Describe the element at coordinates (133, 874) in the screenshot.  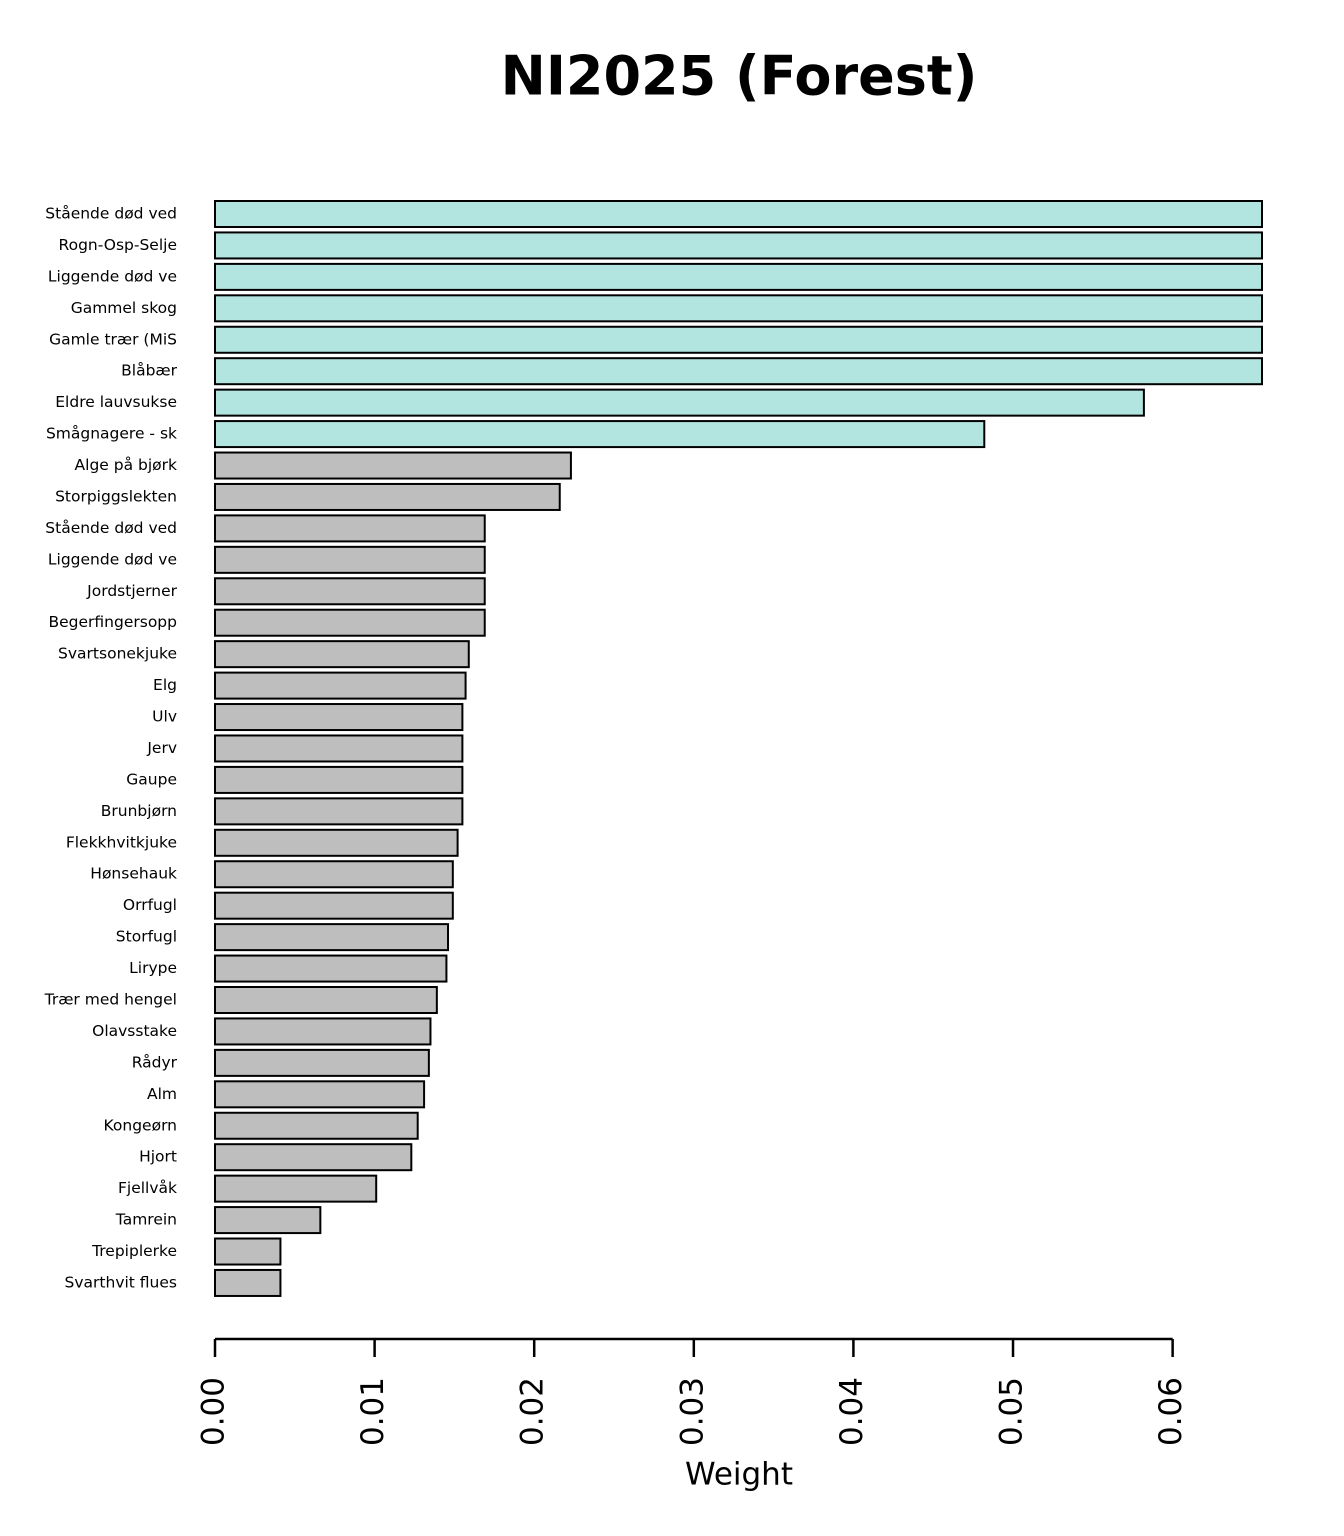
I see `y-tick-label: Hønsehauk` at that location.